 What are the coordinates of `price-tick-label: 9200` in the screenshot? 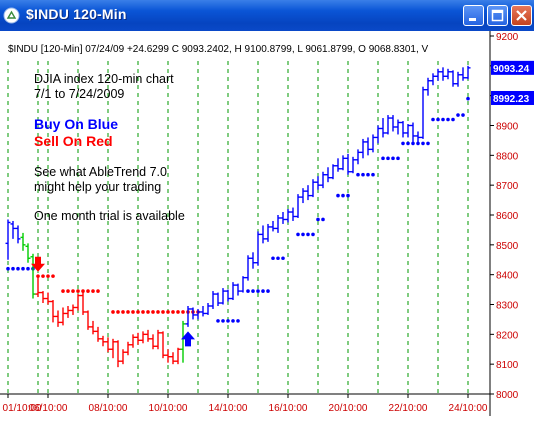 It's located at (507, 37).